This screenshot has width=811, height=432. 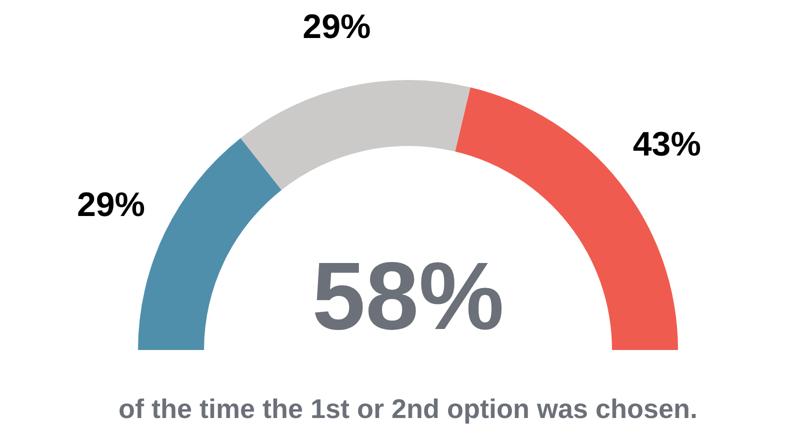 I want to click on text: 58%, so click(x=408, y=296).